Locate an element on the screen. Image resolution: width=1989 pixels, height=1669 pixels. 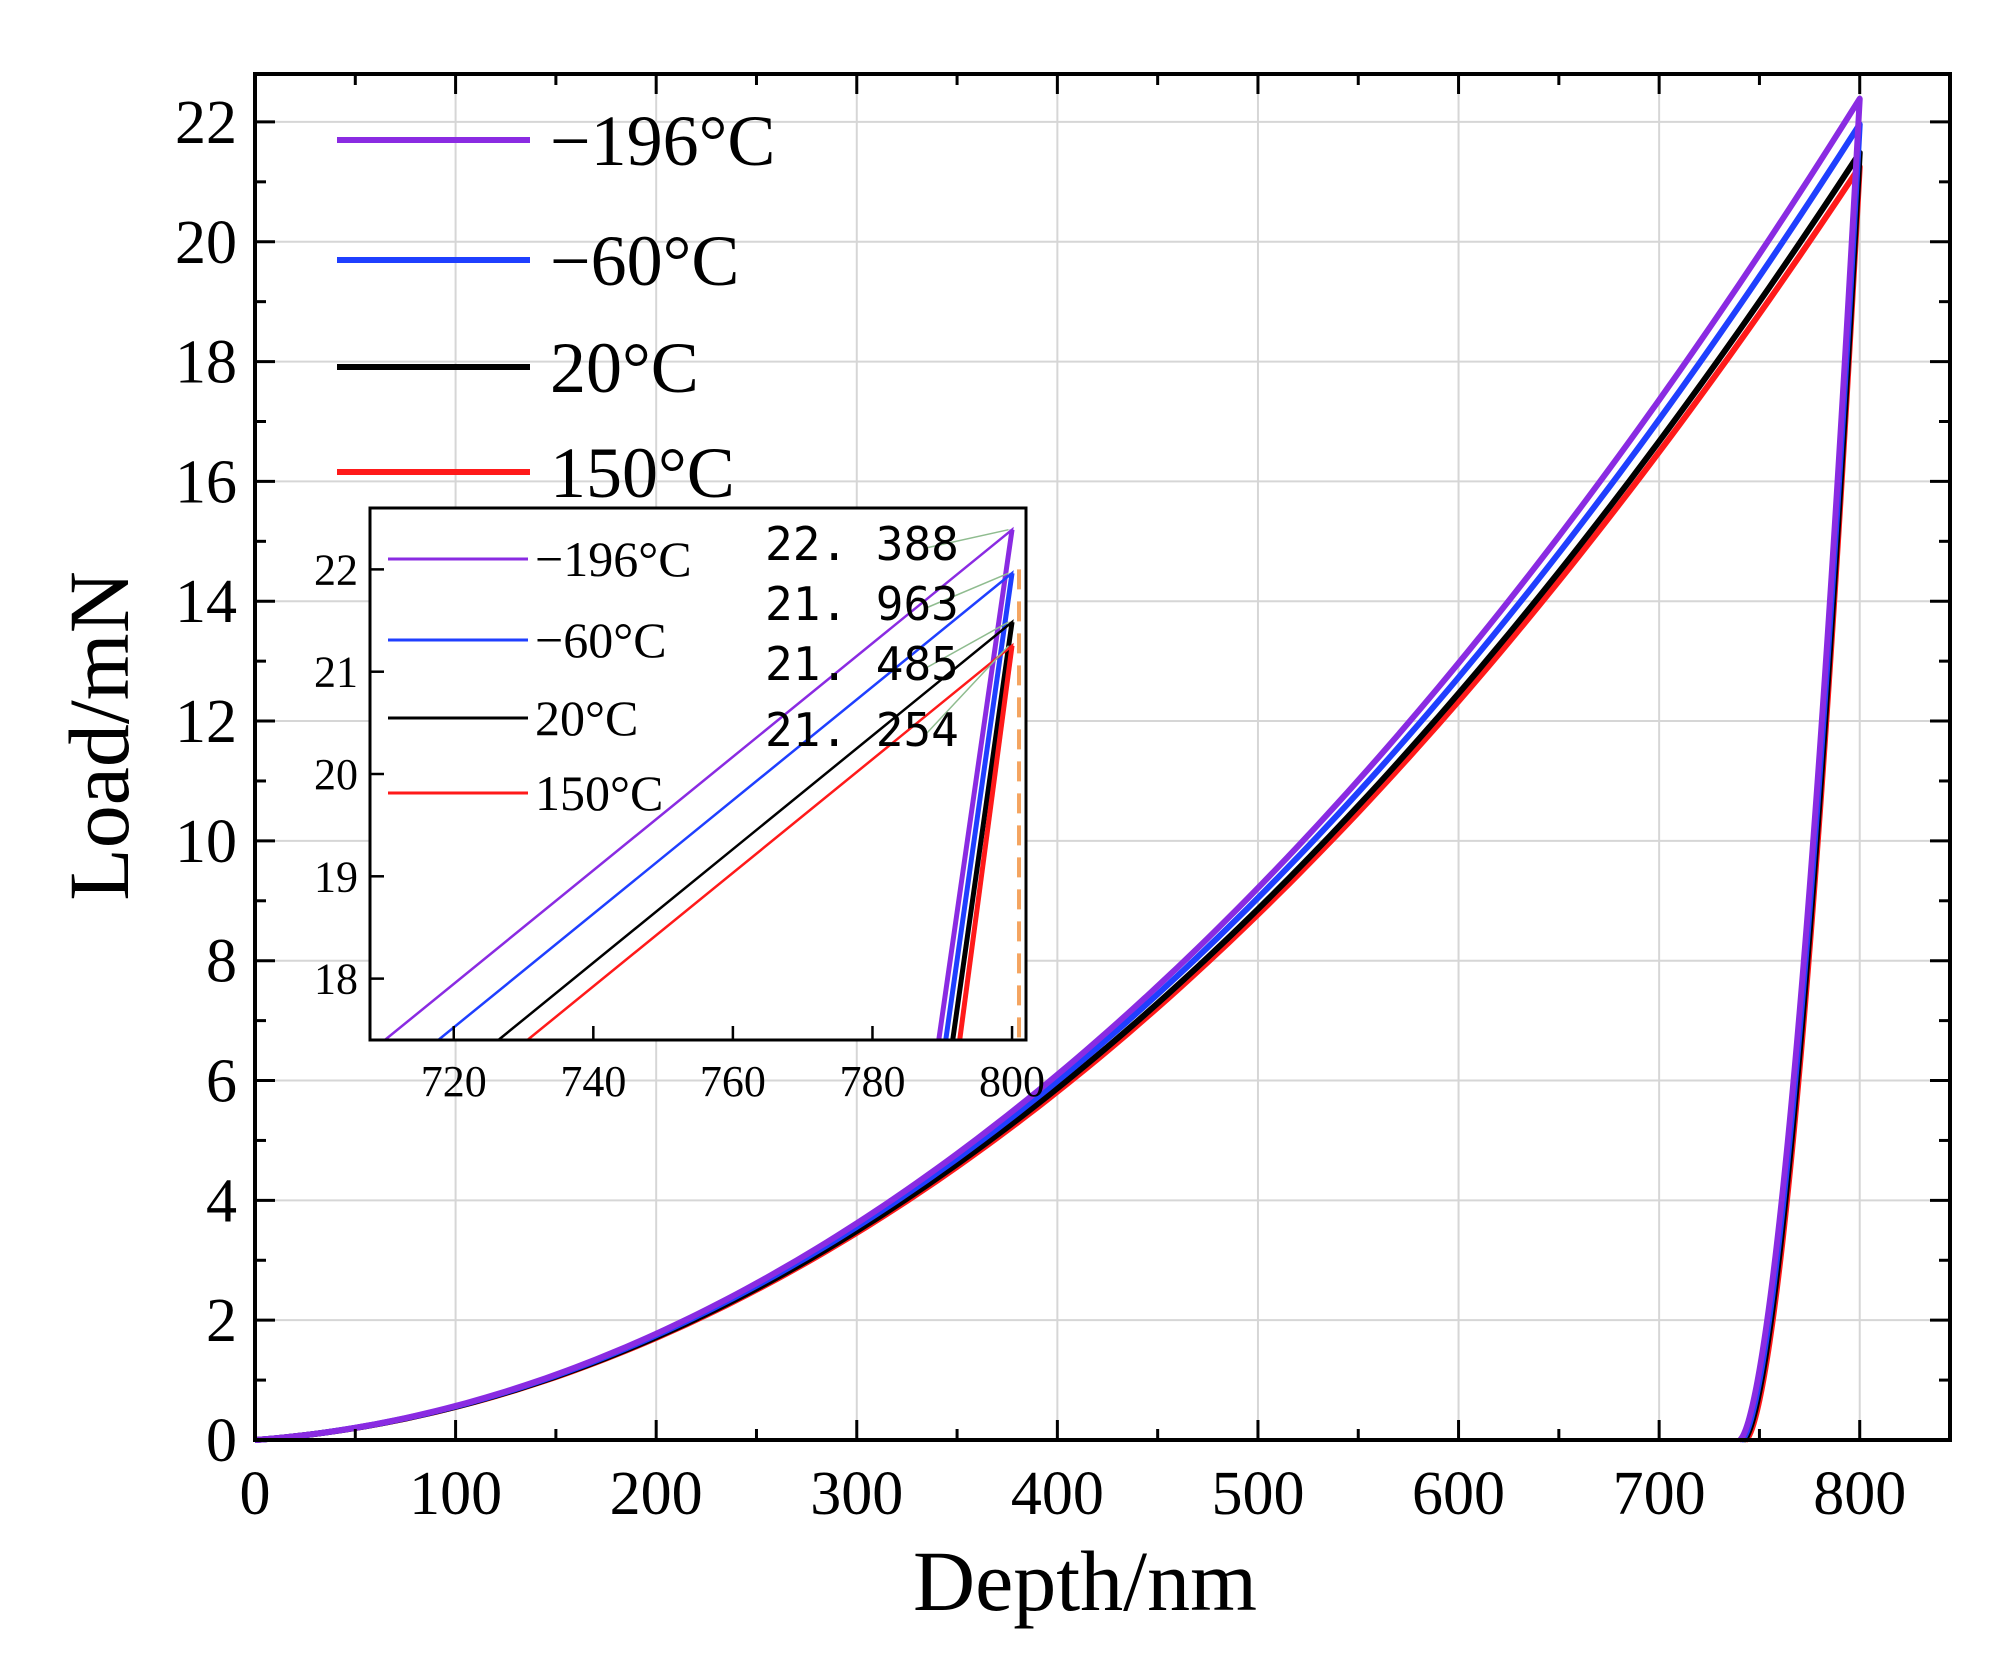
annotation-label-3: 21. 254 is located at coordinates (862, 730).